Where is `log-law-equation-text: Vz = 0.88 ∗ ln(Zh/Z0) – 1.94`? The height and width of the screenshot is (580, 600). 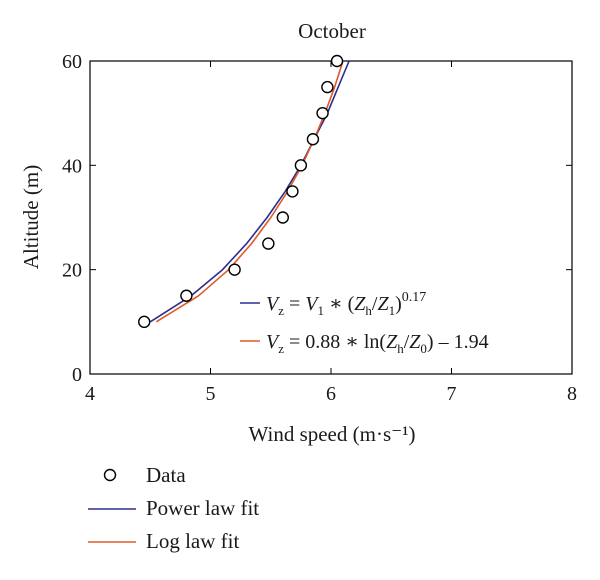 log-law-equation-text: Vz = 0.88 ∗ ln(Zh/Z0) – 1.94 is located at coordinates (377, 343).